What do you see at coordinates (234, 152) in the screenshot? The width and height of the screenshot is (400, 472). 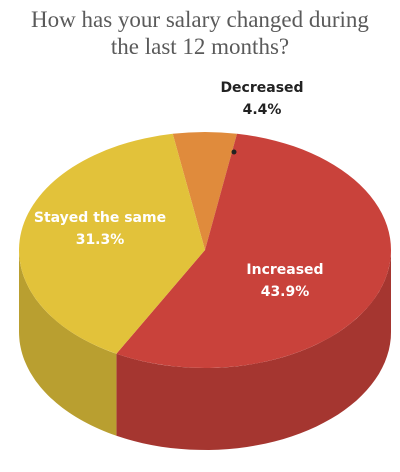 I see `leader-dot` at bounding box center [234, 152].